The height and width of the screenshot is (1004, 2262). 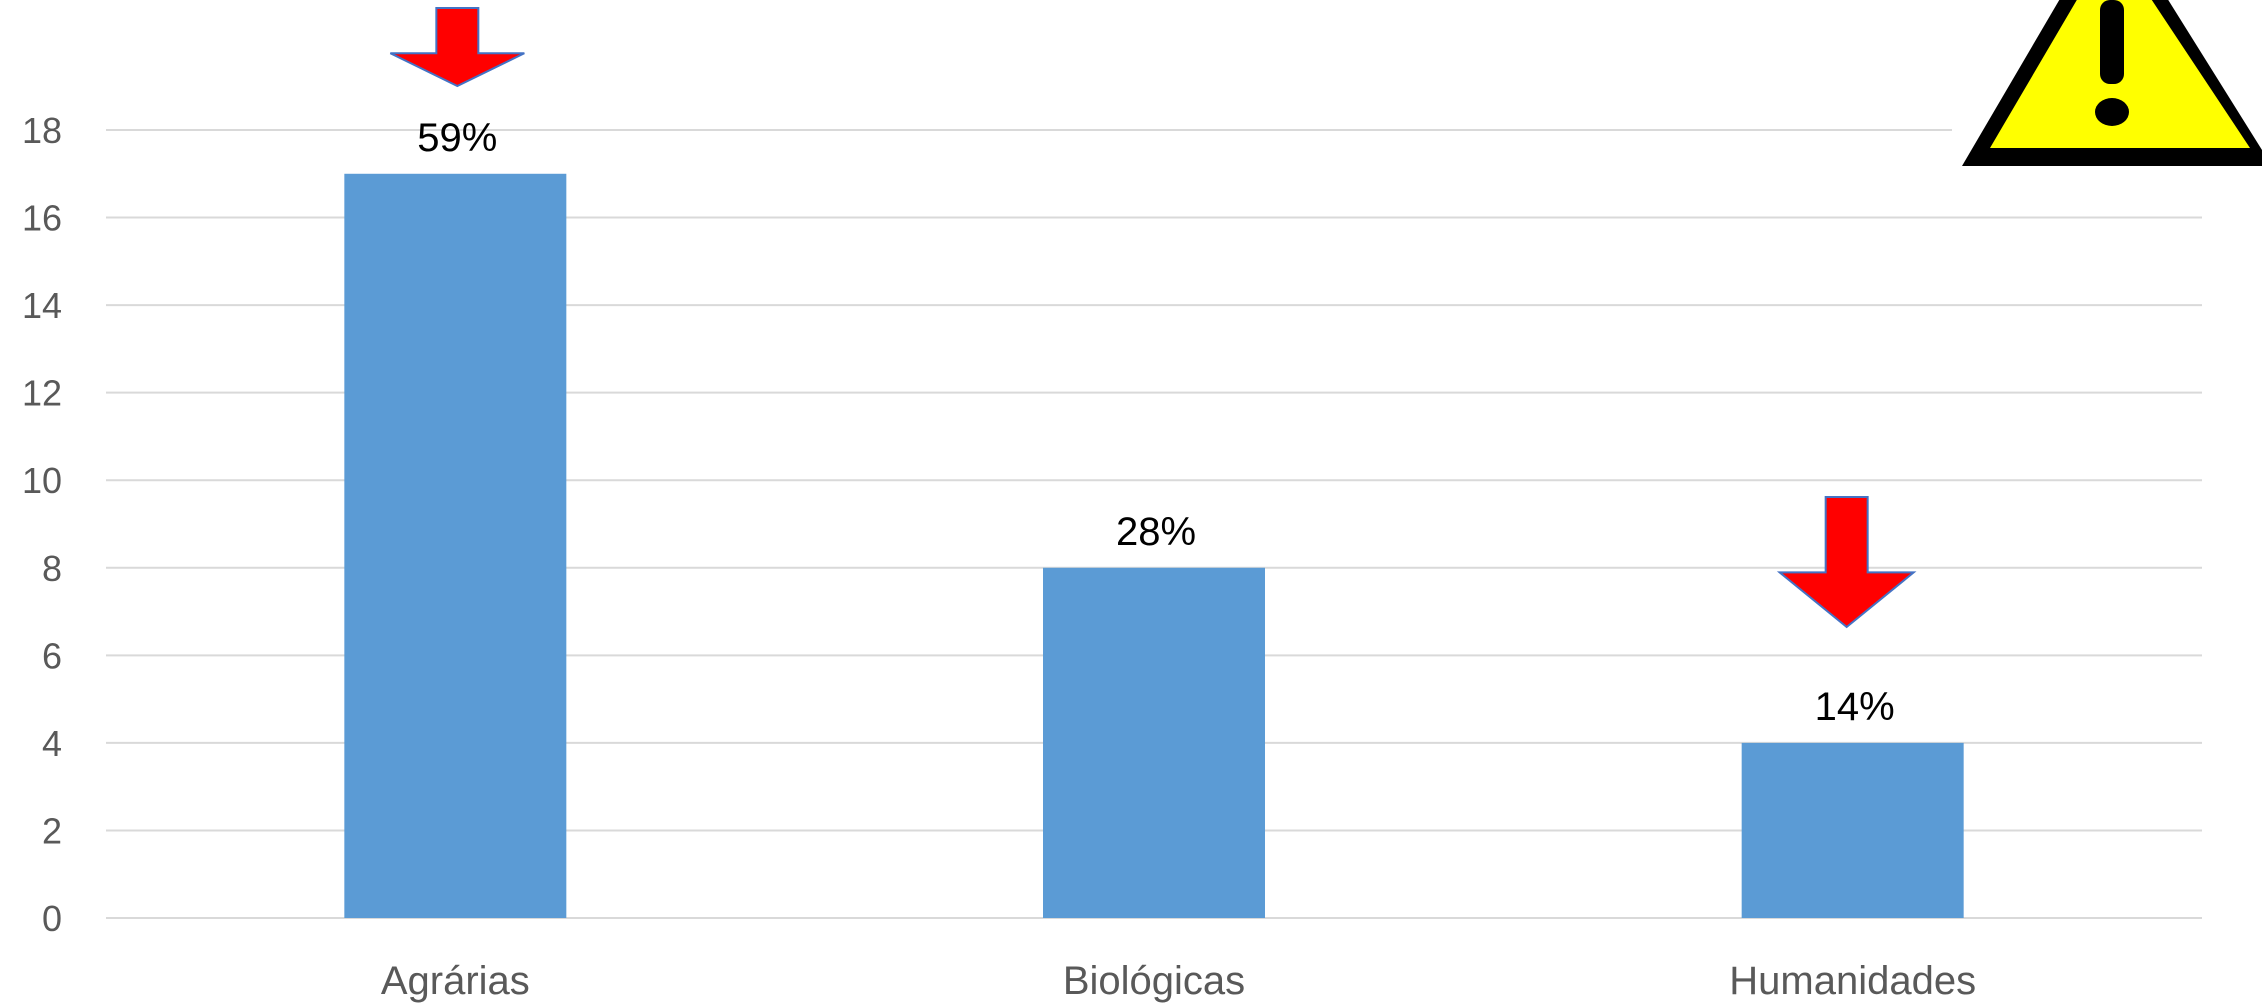 I want to click on x-axis-category-labels: Agrárias Biológicas Humanidades, so click(x=1178, y=981).